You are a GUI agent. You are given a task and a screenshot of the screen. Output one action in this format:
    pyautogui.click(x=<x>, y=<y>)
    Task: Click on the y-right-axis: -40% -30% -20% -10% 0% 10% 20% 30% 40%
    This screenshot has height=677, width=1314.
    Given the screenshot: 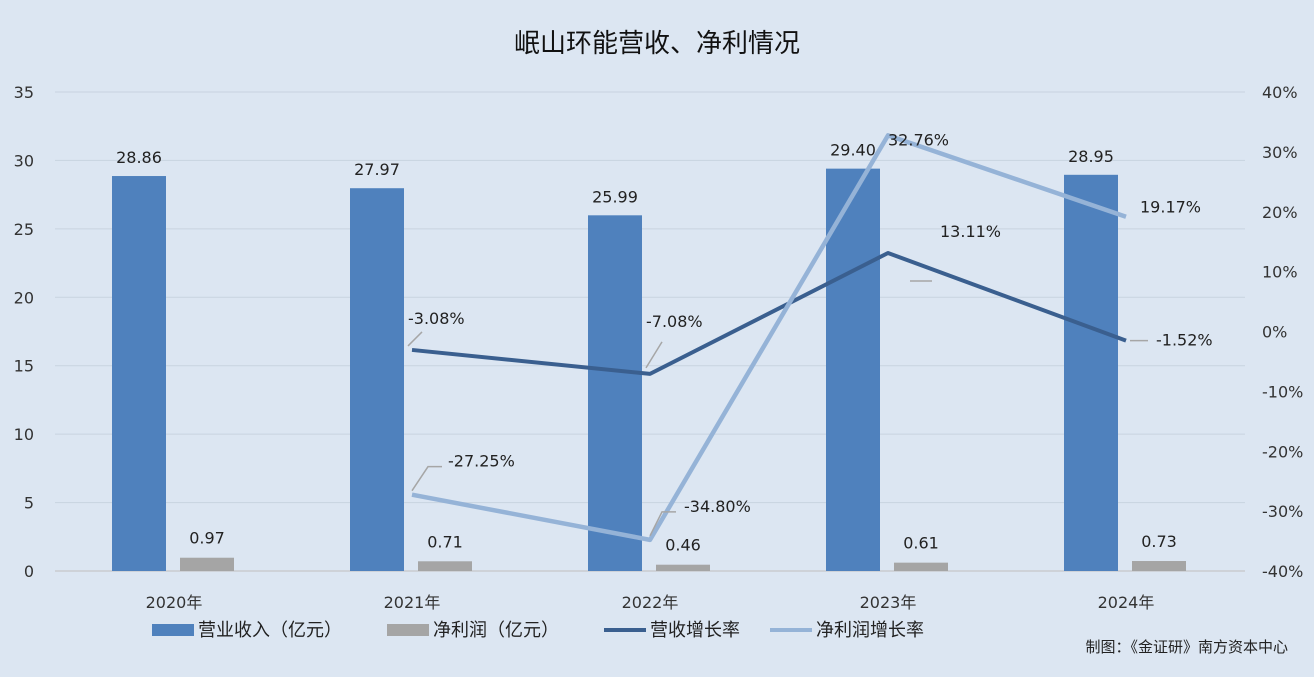 What is the action you would take?
    pyautogui.click(x=1282, y=332)
    